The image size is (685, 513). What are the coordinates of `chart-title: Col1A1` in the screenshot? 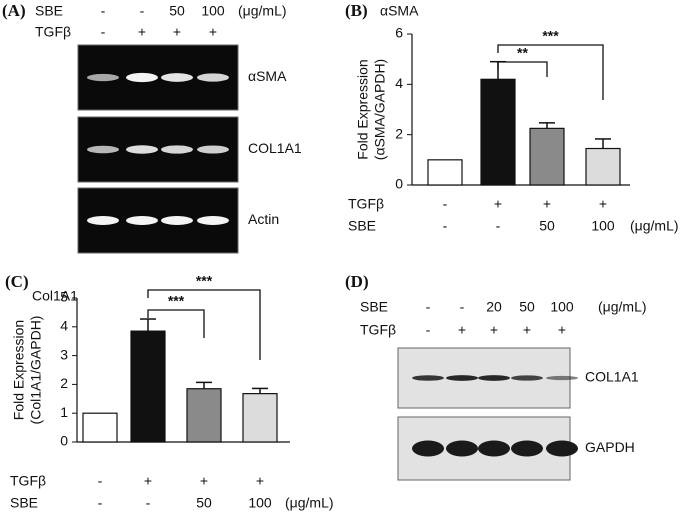 It's located at (55, 296).